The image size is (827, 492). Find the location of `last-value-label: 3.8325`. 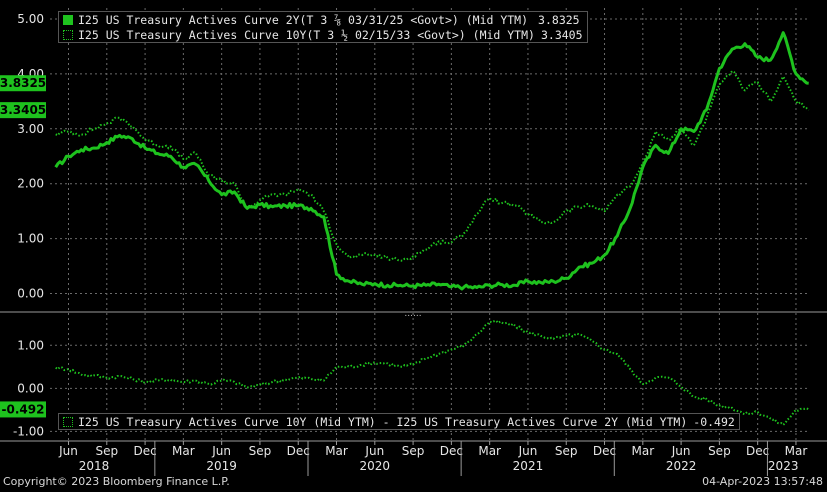

last-value-label: 3.8325 is located at coordinates (23, 83).